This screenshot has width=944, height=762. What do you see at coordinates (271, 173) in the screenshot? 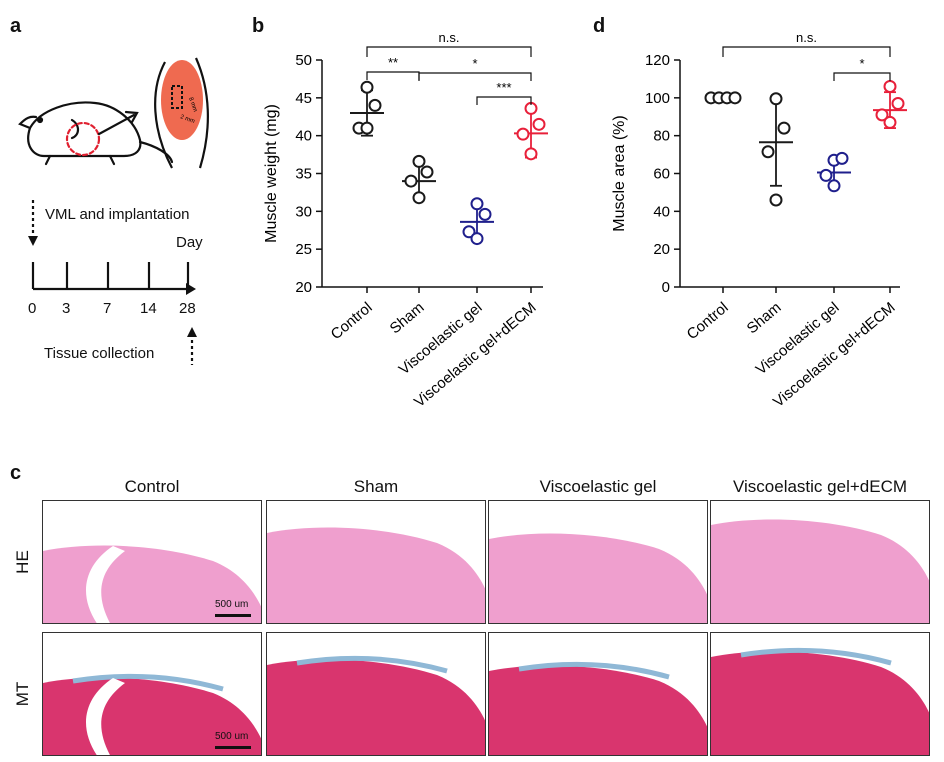
I see `y-axis-label: Muscle weight (mg)` at bounding box center [271, 173].